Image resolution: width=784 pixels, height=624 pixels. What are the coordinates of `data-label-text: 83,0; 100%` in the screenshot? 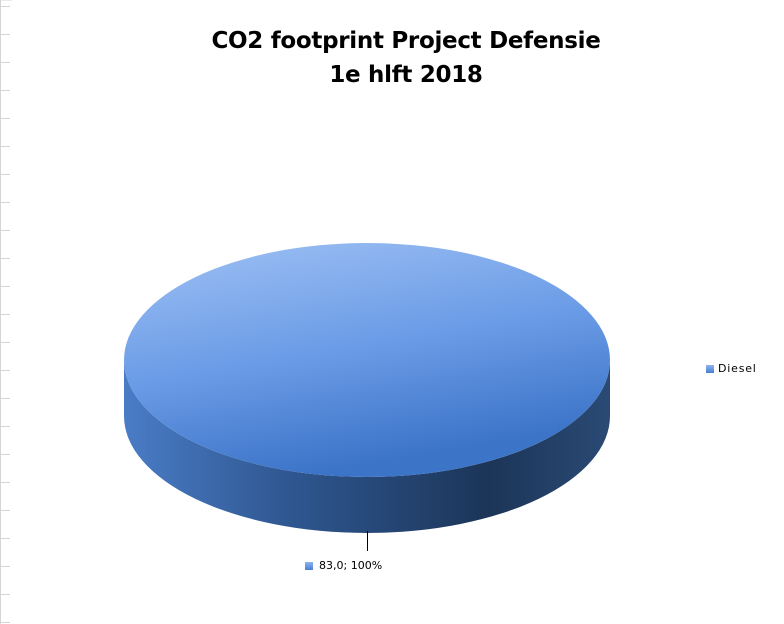 It's located at (351, 565).